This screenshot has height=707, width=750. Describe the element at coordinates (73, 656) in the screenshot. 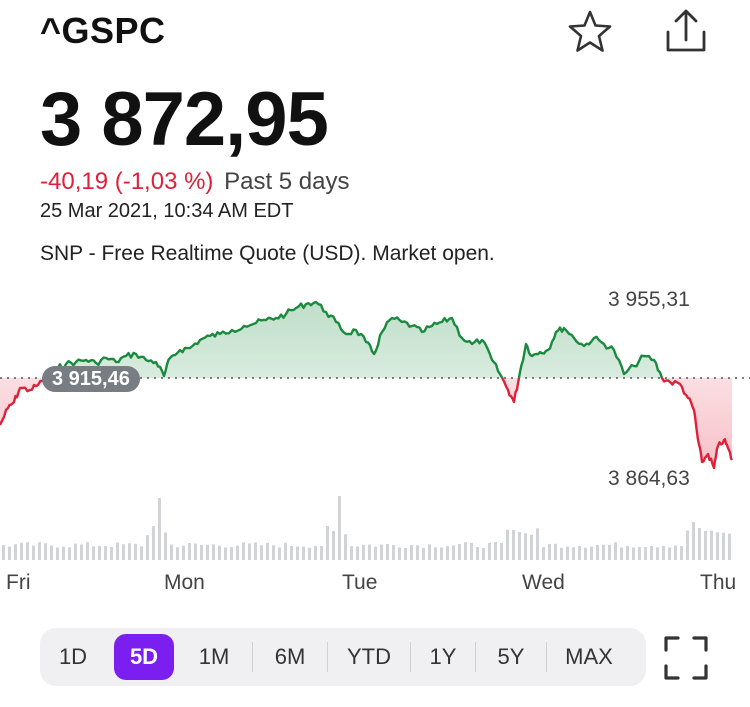

I see `range-1d-button: 1D` at that location.